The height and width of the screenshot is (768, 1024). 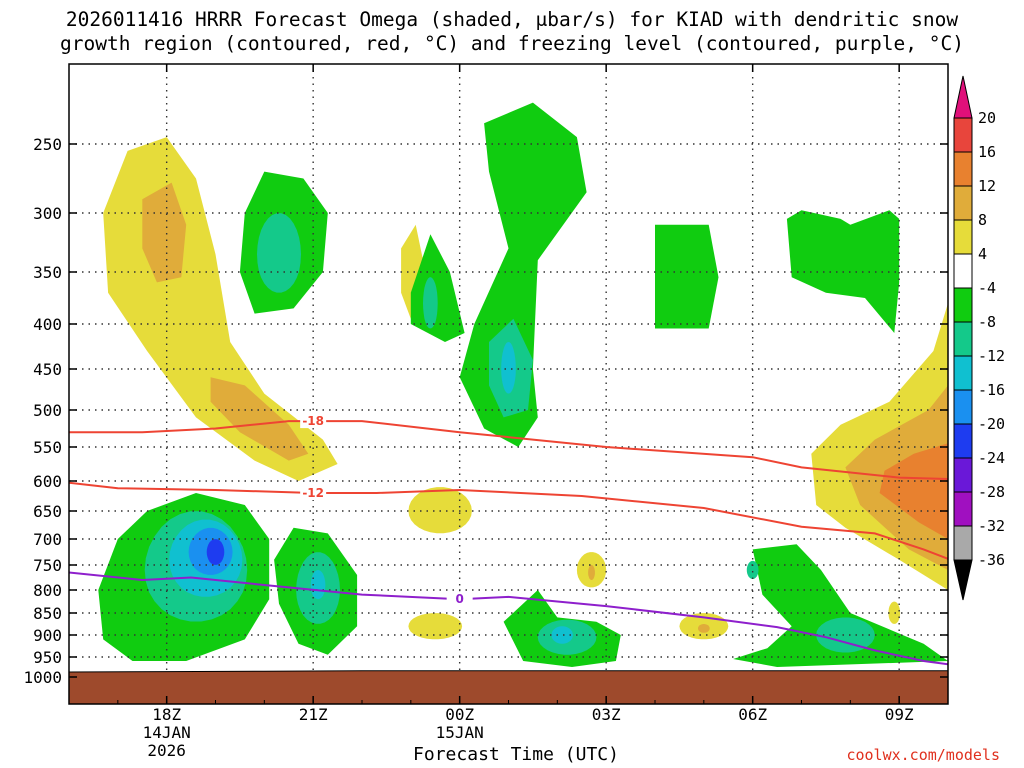 I want to click on freezing-level-0-label-bg, so click(x=459, y=599).